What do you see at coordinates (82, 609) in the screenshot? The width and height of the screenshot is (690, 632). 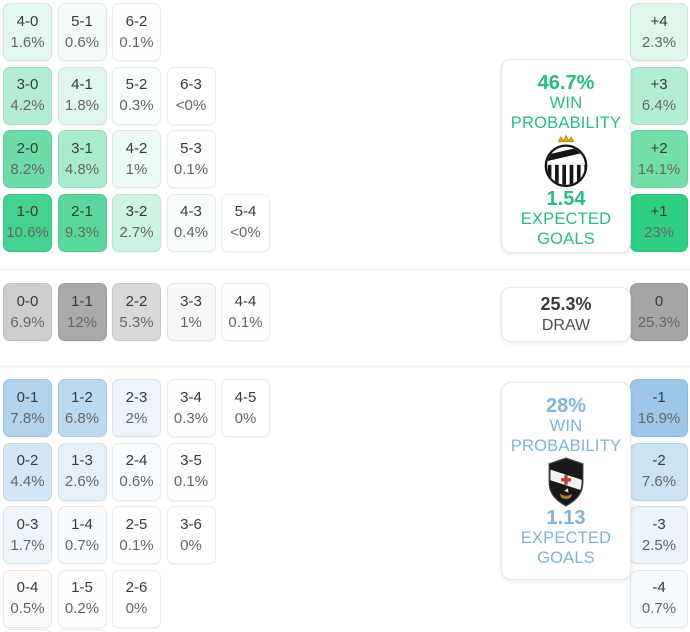 I see `probability-value: 0.2%` at bounding box center [82, 609].